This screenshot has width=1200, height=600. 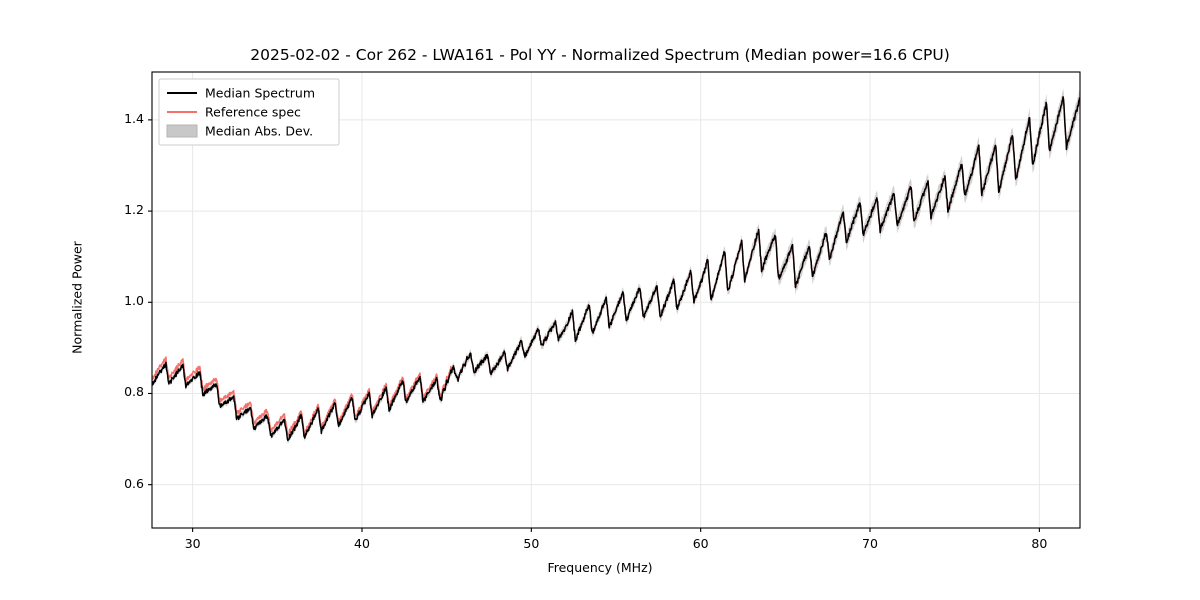 What do you see at coordinates (134, 118) in the screenshot?
I see `y-tick-label: 1.4` at bounding box center [134, 118].